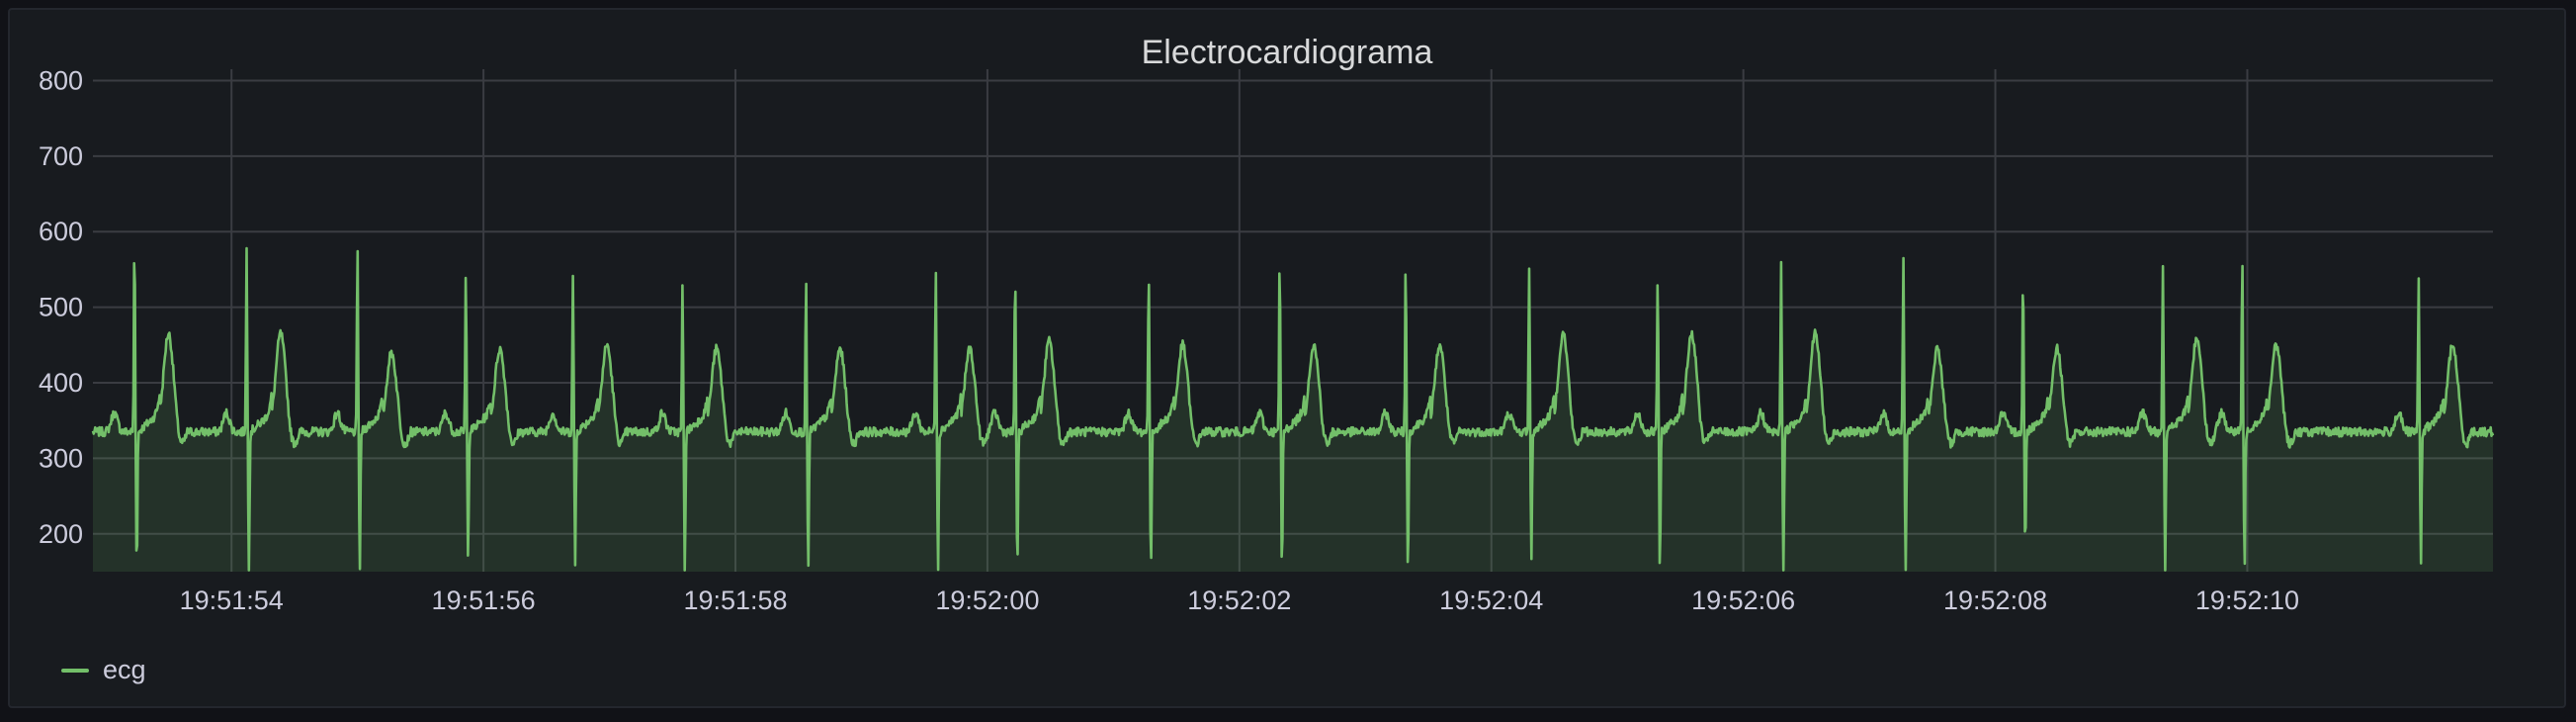 This screenshot has height=722, width=2576. What do you see at coordinates (124, 669) in the screenshot?
I see `legend-label: ecg` at bounding box center [124, 669].